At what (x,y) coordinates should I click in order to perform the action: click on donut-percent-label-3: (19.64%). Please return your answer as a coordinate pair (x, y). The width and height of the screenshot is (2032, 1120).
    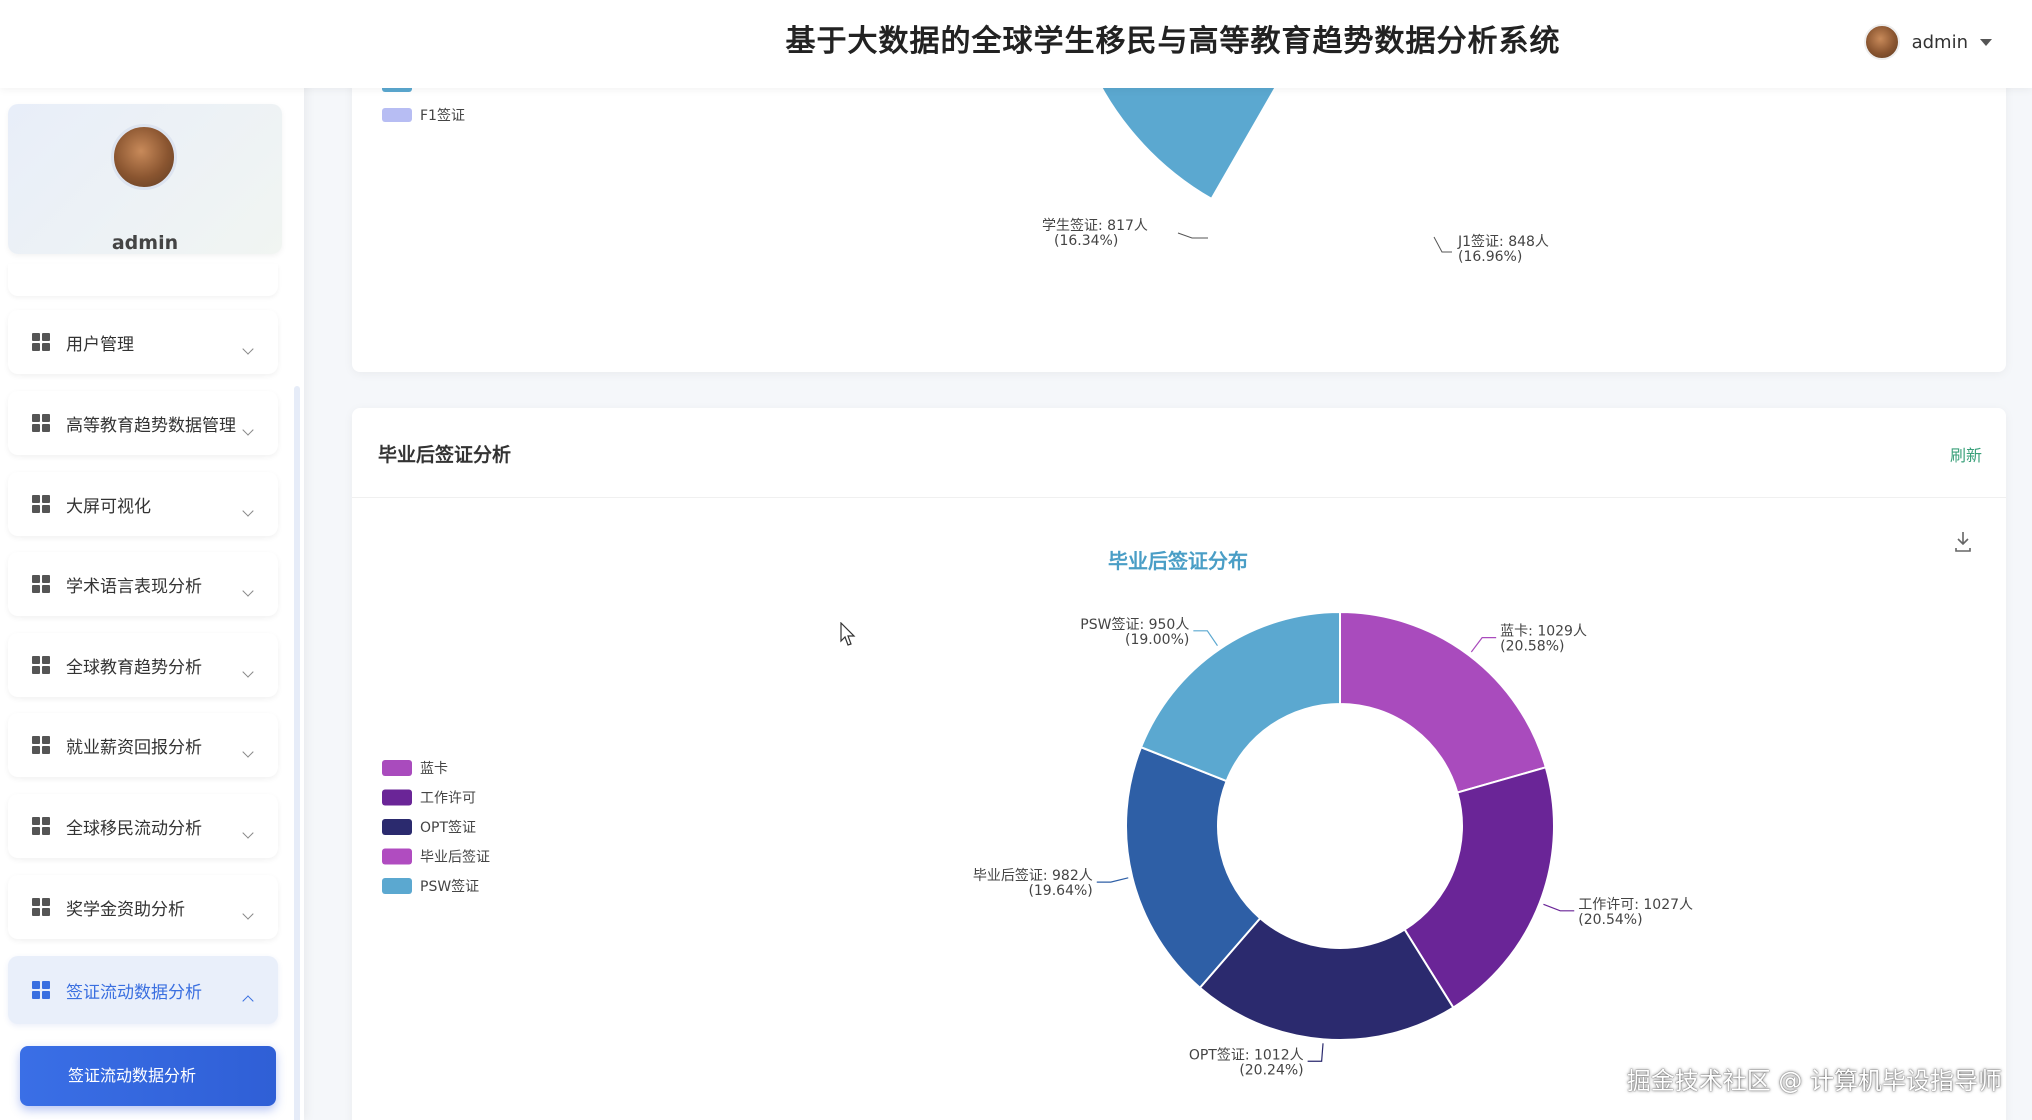
    Looking at the image, I should click on (1060, 891).